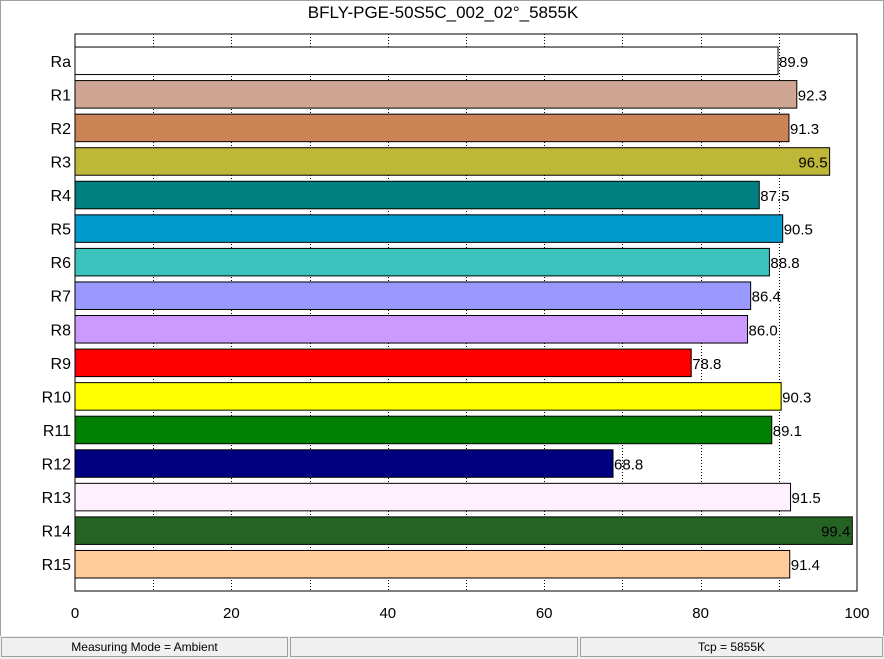  What do you see at coordinates (56, 465) in the screenshot?
I see `category-label: R12` at bounding box center [56, 465].